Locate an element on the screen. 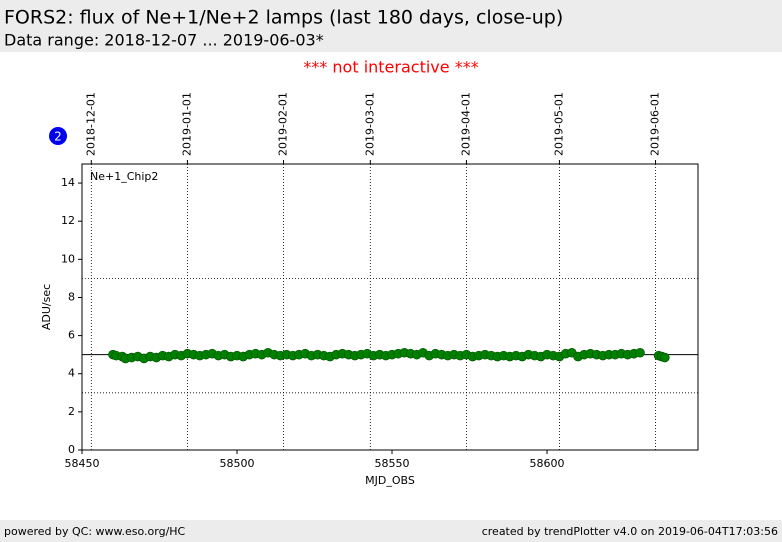  subtitle: Data range: 2018-12-07 ... 2019-06-03* is located at coordinates (164, 40).